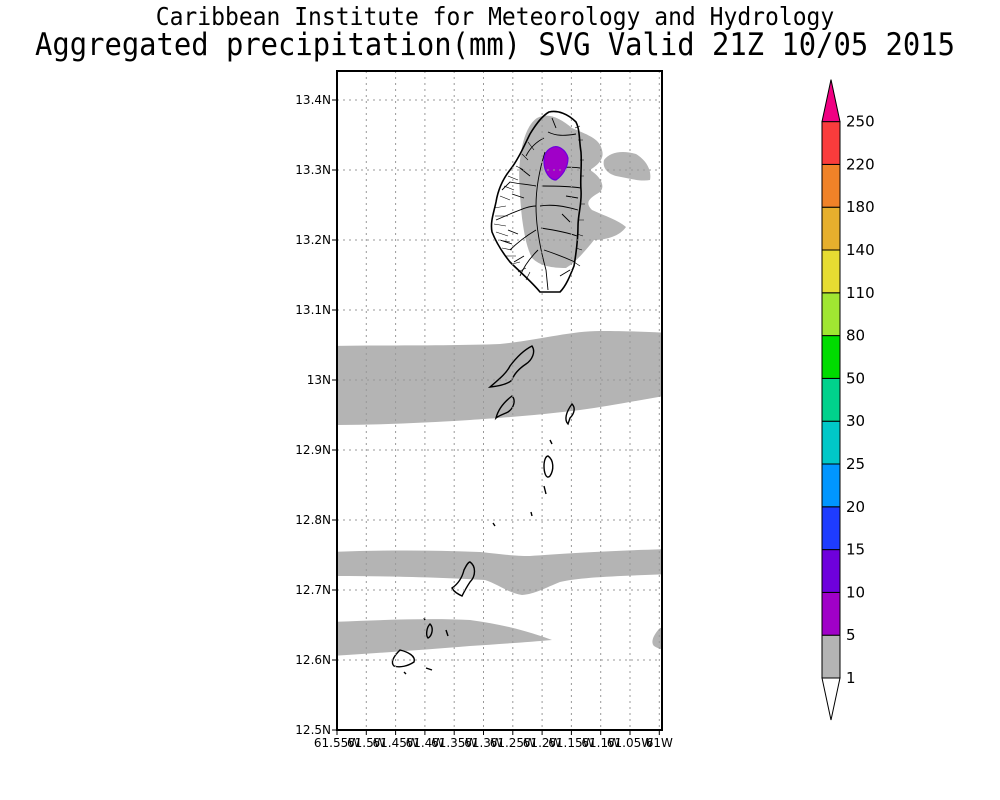 This screenshot has width=1000, height=800. I want to click on x-tick-label: 61.1W, so click(600, 743).